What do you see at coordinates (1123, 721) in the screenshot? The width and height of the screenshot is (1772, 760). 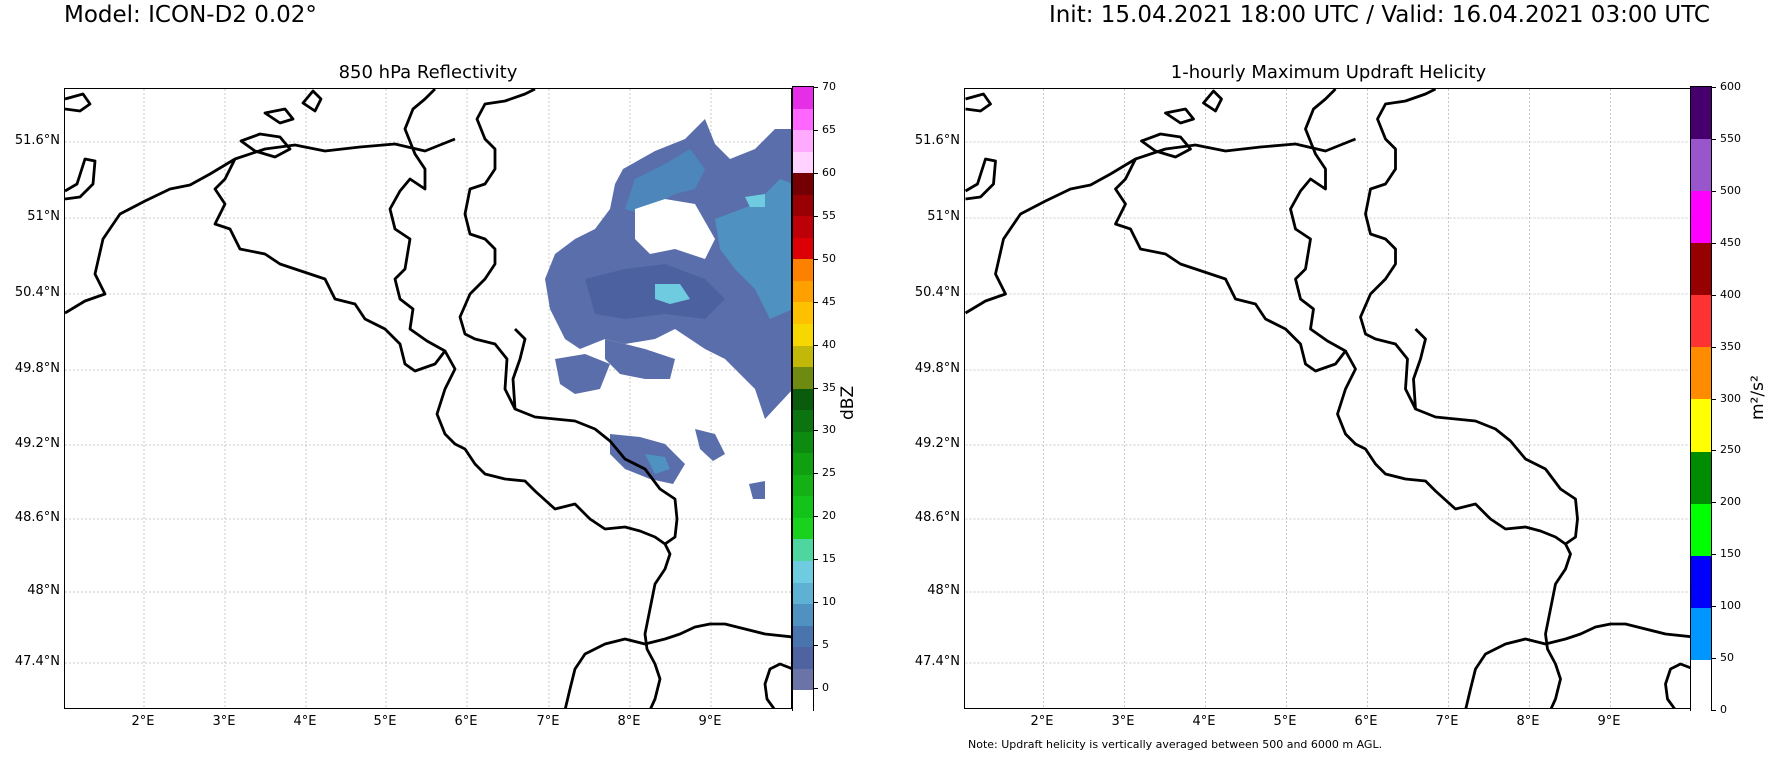 I see `longitude-label-right: 3°E` at bounding box center [1123, 721].